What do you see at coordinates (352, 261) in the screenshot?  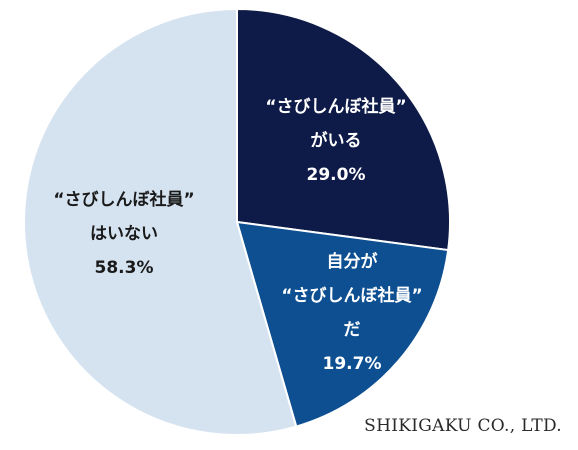 I see `pie-slice-label-line: 自分が` at bounding box center [352, 261].